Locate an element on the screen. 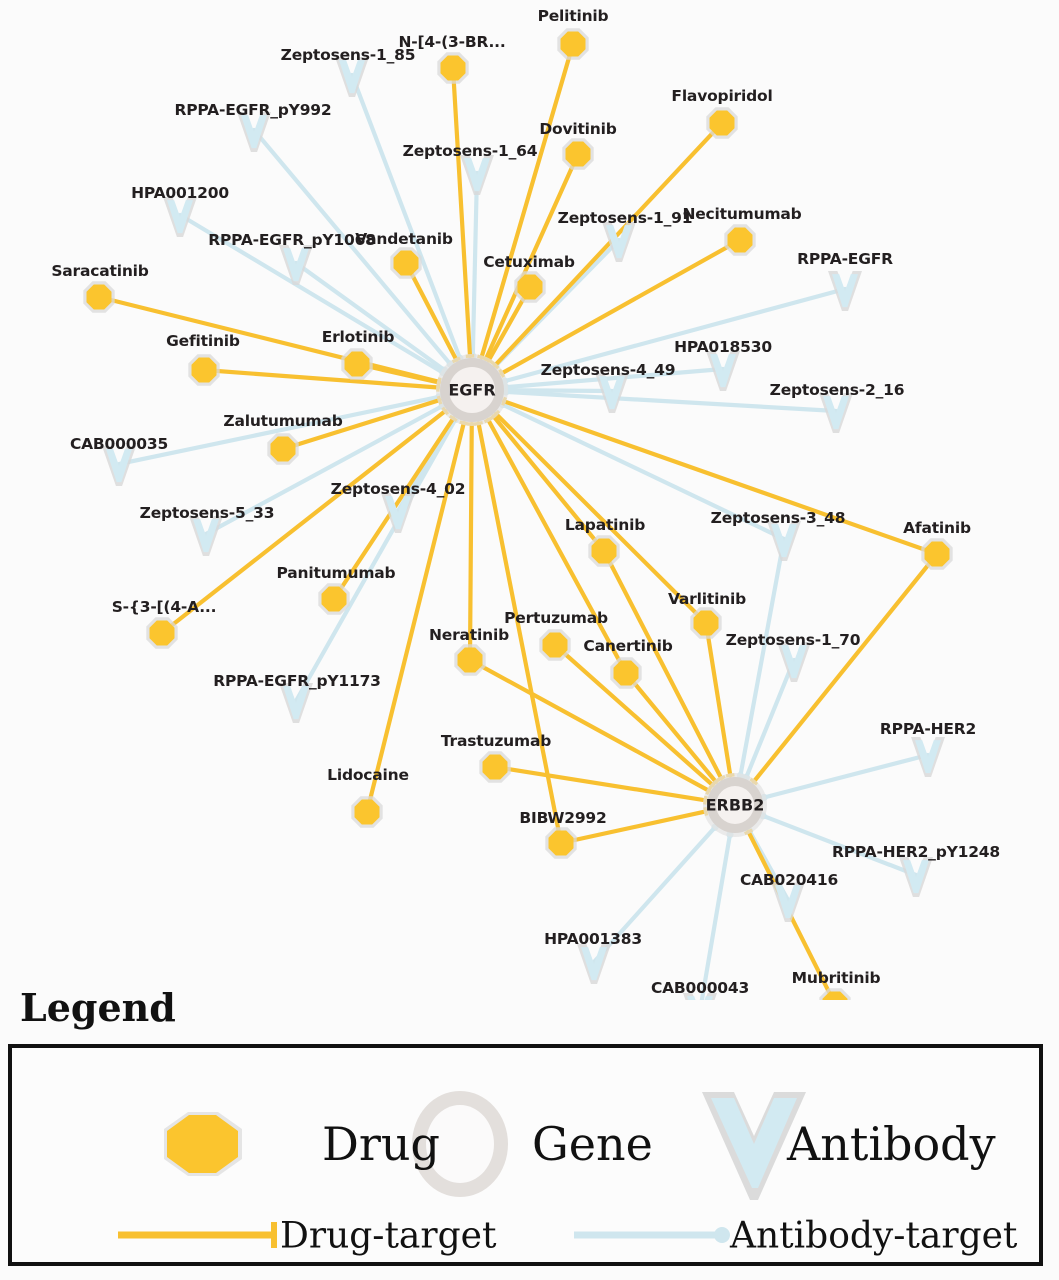 The height and width of the screenshot is (1280, 1059). antibody-target-legend-icon is located at coordinates (652, 1235).